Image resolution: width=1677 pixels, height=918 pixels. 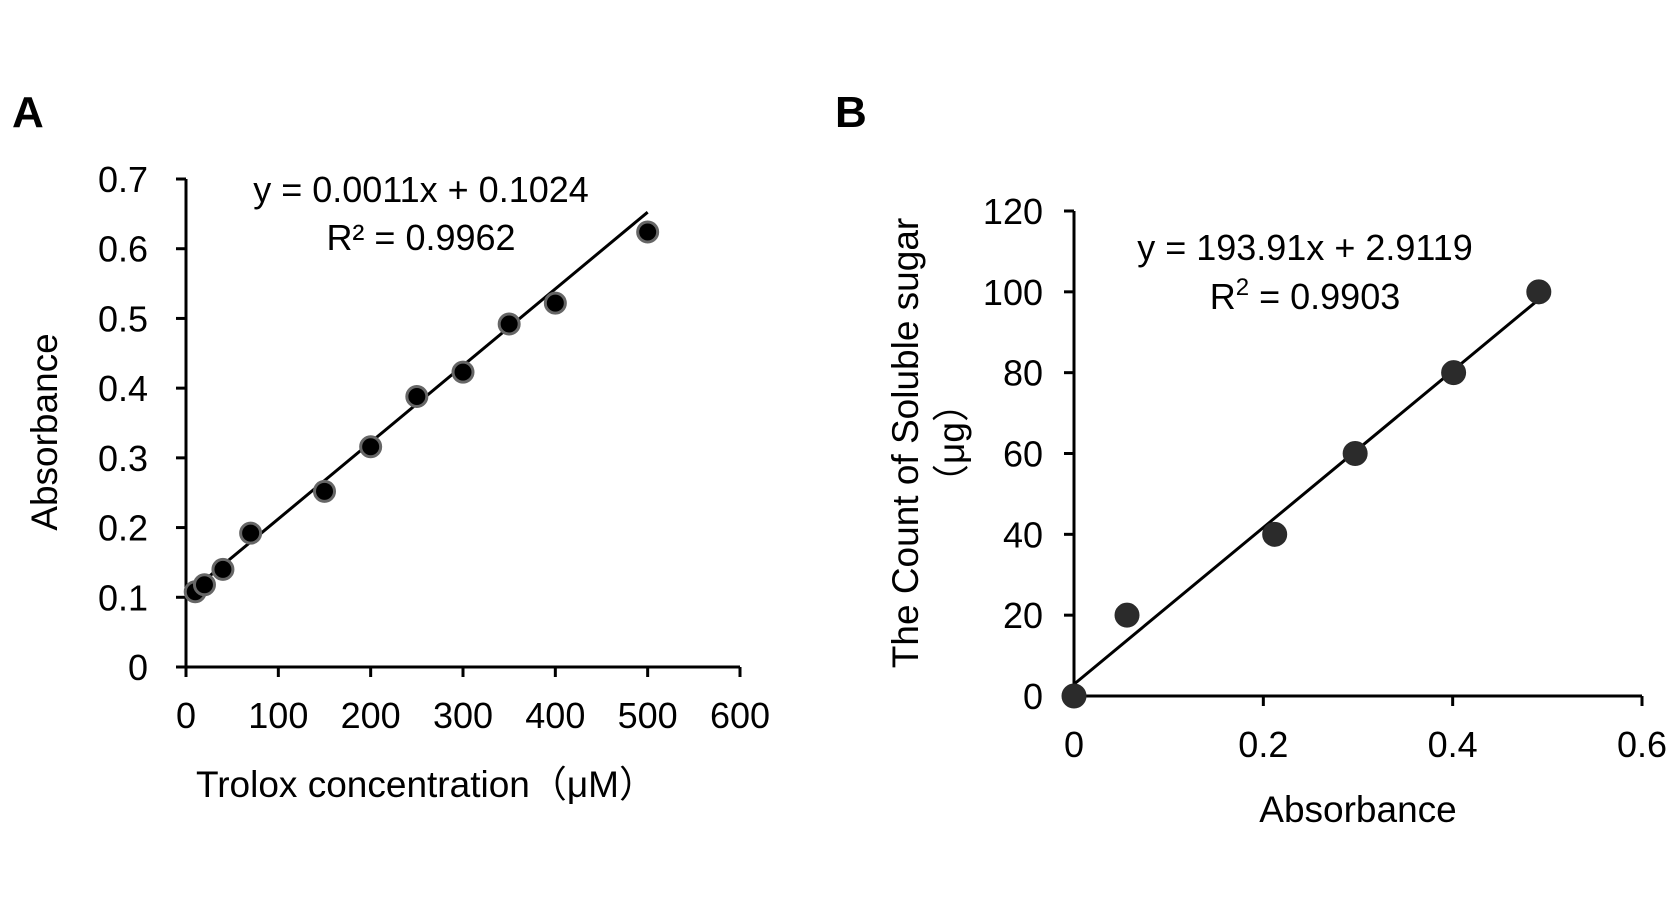 What do you see at coordinates (142, 423) in the screenshot?
I see `panel-a-y-ticks: 0 0.1 0.2 0.3 0.4 0.5 0.6 0.7` at bounding box center [142, 423].